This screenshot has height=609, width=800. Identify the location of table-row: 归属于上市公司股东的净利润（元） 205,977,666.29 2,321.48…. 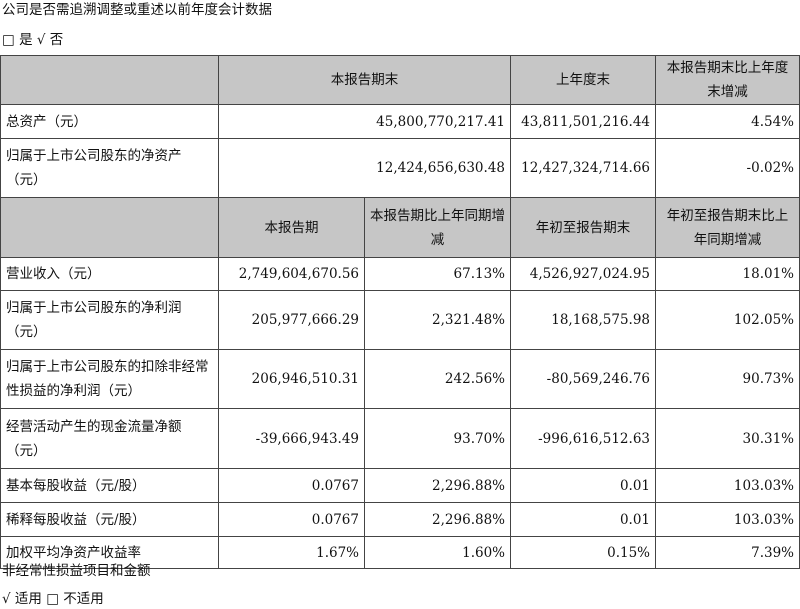
(400, 320).